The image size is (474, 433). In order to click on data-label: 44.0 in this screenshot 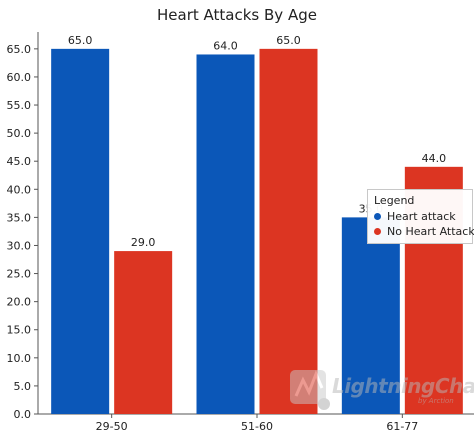, I will do `click(434, 158)`.